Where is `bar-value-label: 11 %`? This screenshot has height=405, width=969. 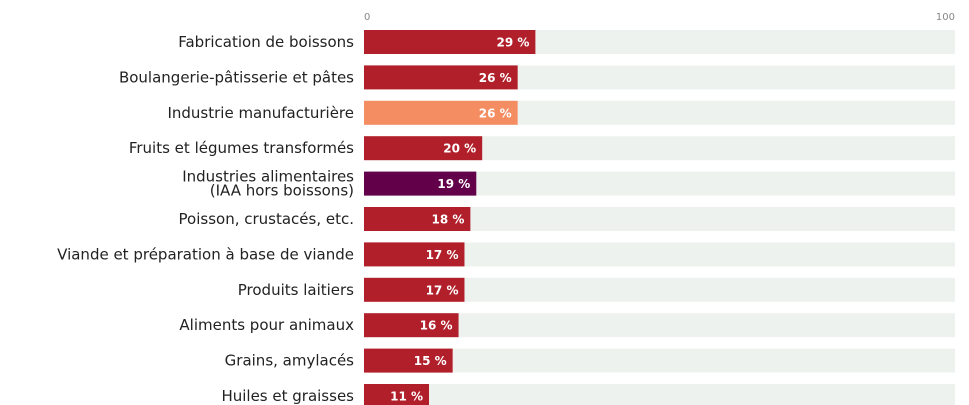
bar-value-label: 11 % is located at coordinates (406, 397).